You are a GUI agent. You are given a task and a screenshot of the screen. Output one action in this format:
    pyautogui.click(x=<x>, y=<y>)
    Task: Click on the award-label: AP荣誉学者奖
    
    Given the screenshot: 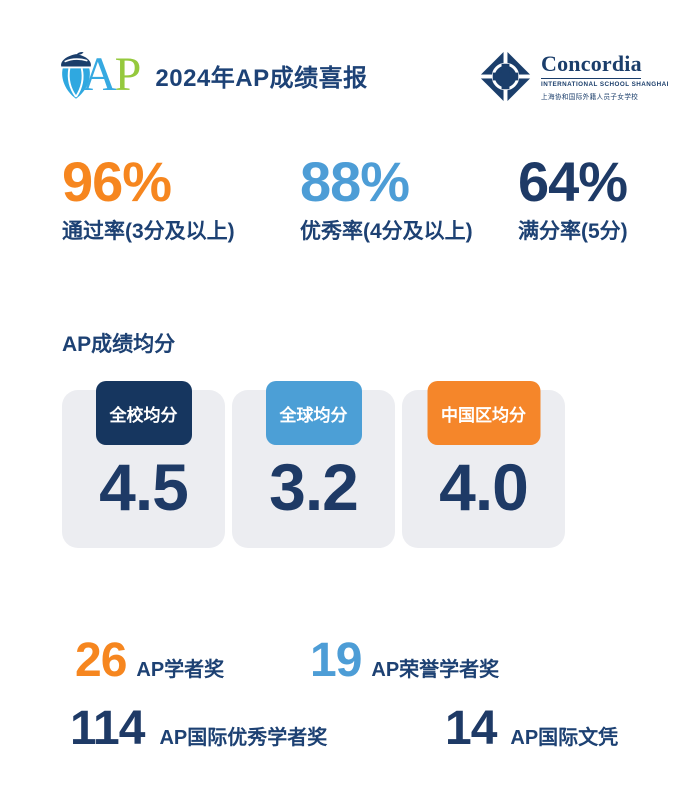 What is the action you would take?
    pyautogui.click(x=435, y=670)
    